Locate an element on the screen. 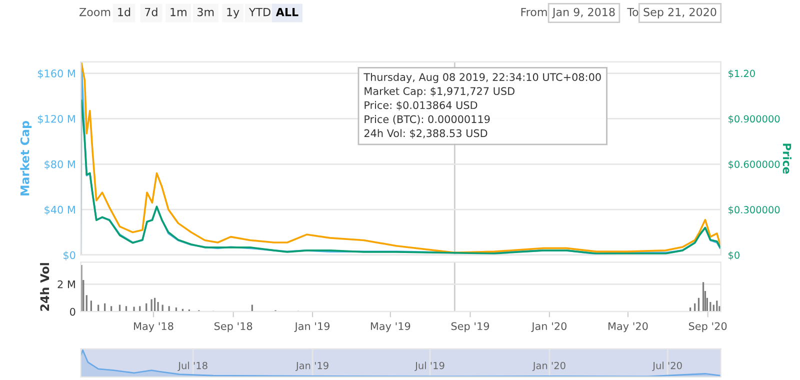  x-tick-label: Jul '19 is located at coordinates (429, 367).